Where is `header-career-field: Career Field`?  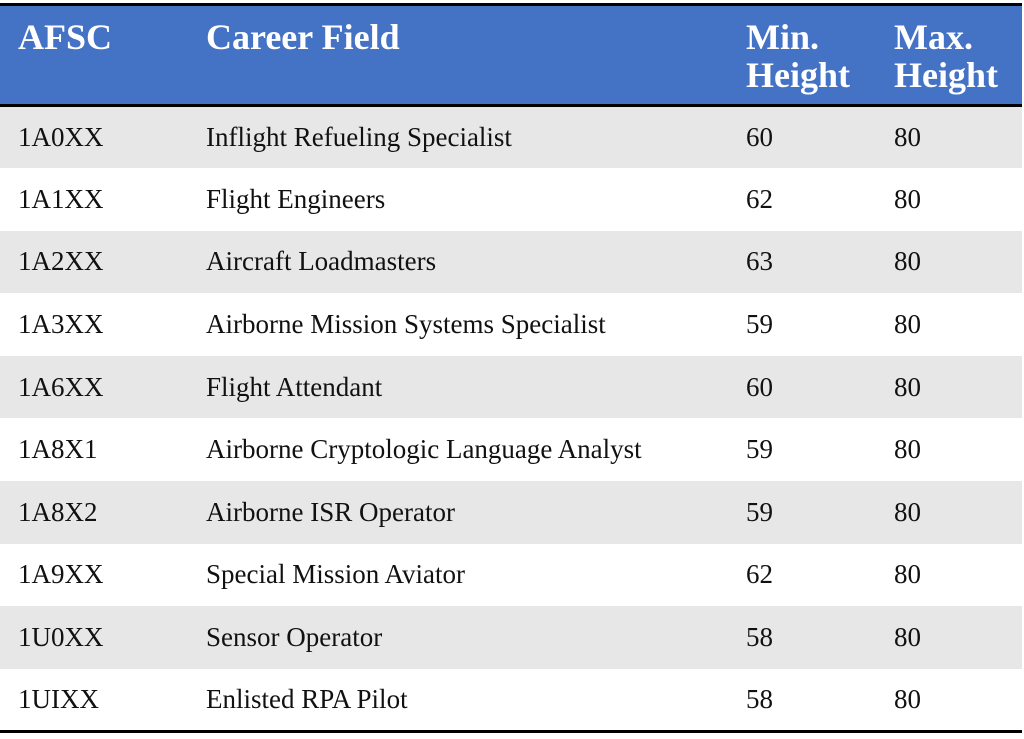 header-career-field: Career Field is located at coordinates (303, 37).